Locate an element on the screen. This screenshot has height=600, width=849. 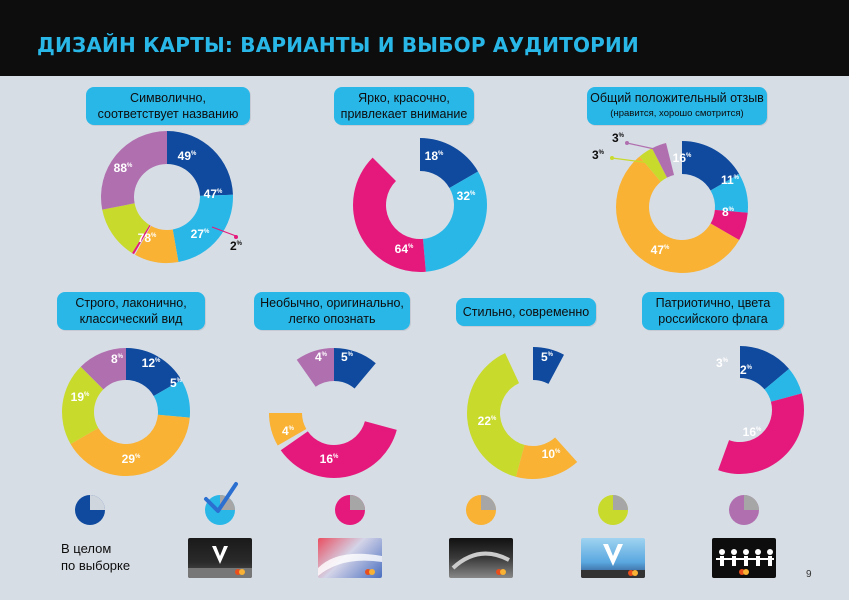
label-symbolic: Символично, соответствует названию is located at coordinates (168, 106).